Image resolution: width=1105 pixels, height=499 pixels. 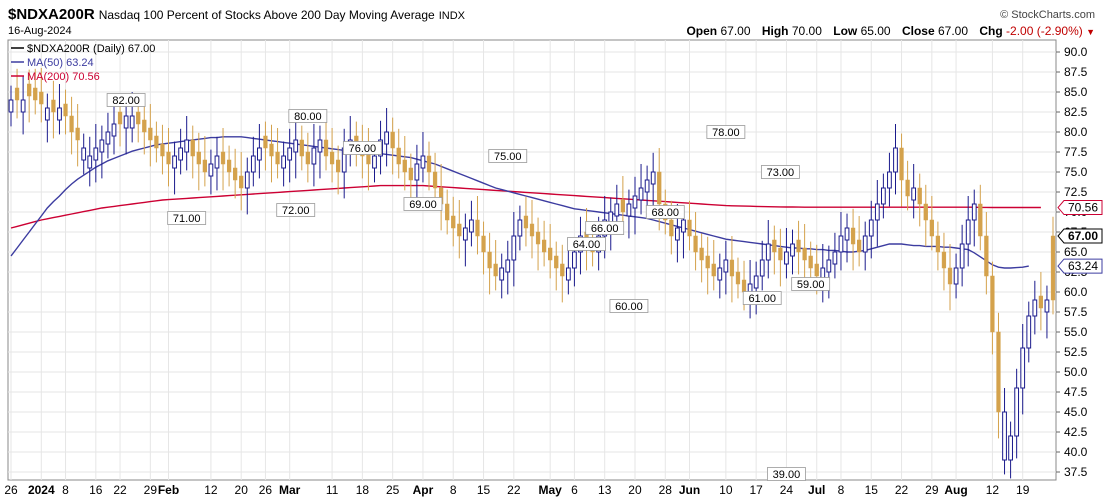 I want to click on ma200-last-tag, so click(x=1080, y=208).